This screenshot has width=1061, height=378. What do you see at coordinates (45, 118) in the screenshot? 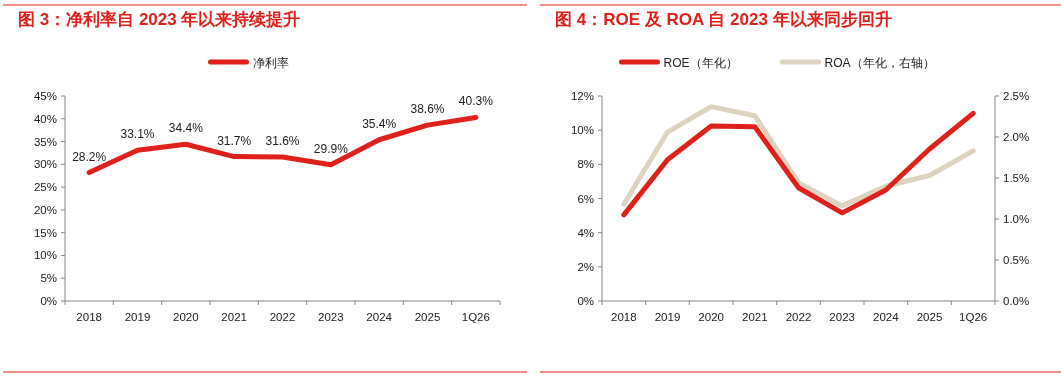
I see `y-tick-label: 40%` at bounding box center [45, 118].